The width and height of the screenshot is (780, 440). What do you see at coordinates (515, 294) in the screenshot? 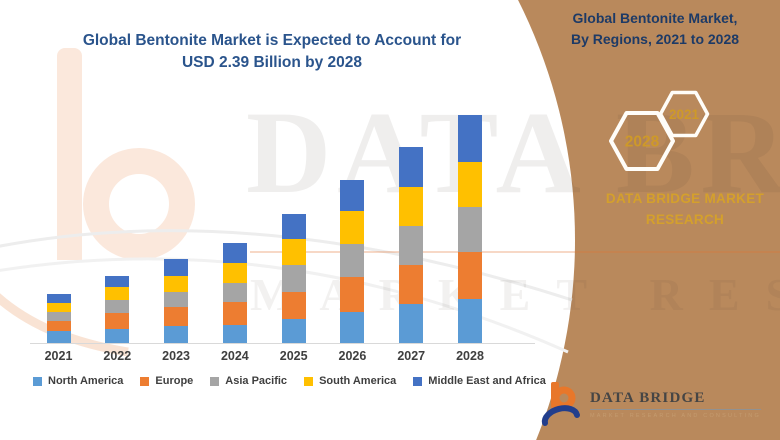
I see `watermark-text-line2: MARKET RESEARCH` at bounding box center [515, 294].